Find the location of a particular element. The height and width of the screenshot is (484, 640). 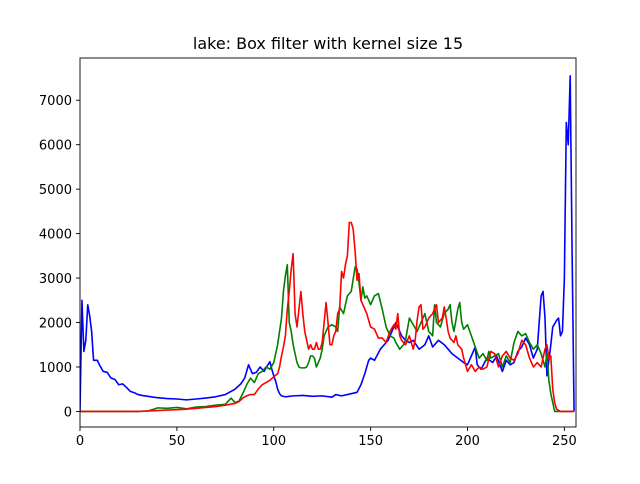

y-tick-label: 4000 is located at coordinates (55, 235).